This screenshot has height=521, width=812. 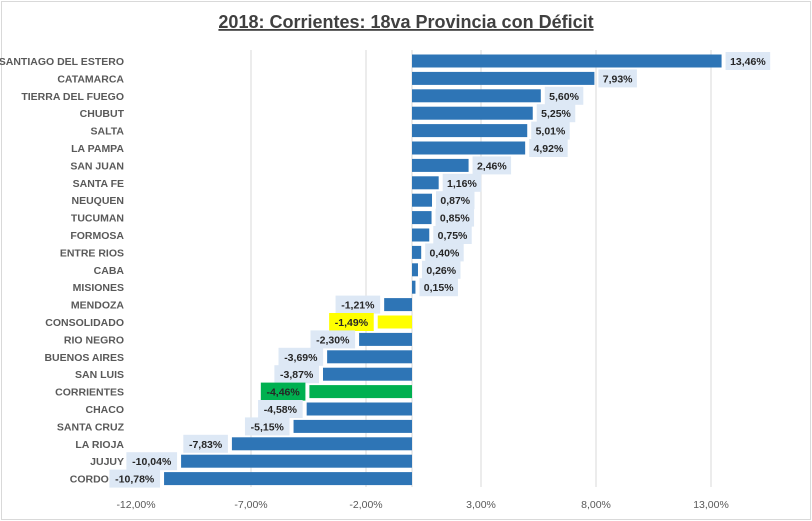 I want to click on data-label: 5,01%, so click(x=551, y=132).